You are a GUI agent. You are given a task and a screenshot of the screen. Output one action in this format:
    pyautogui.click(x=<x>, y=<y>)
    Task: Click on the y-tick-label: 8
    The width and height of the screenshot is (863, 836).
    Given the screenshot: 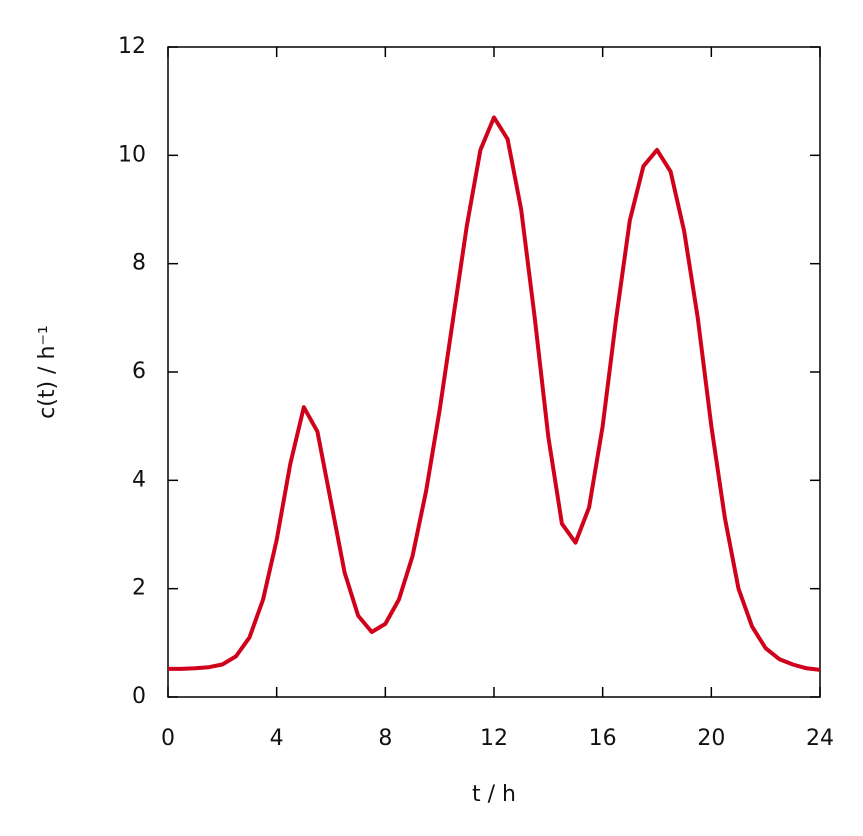 What is the action you would take?
    pyautogui.click(x=139, y=263)
    